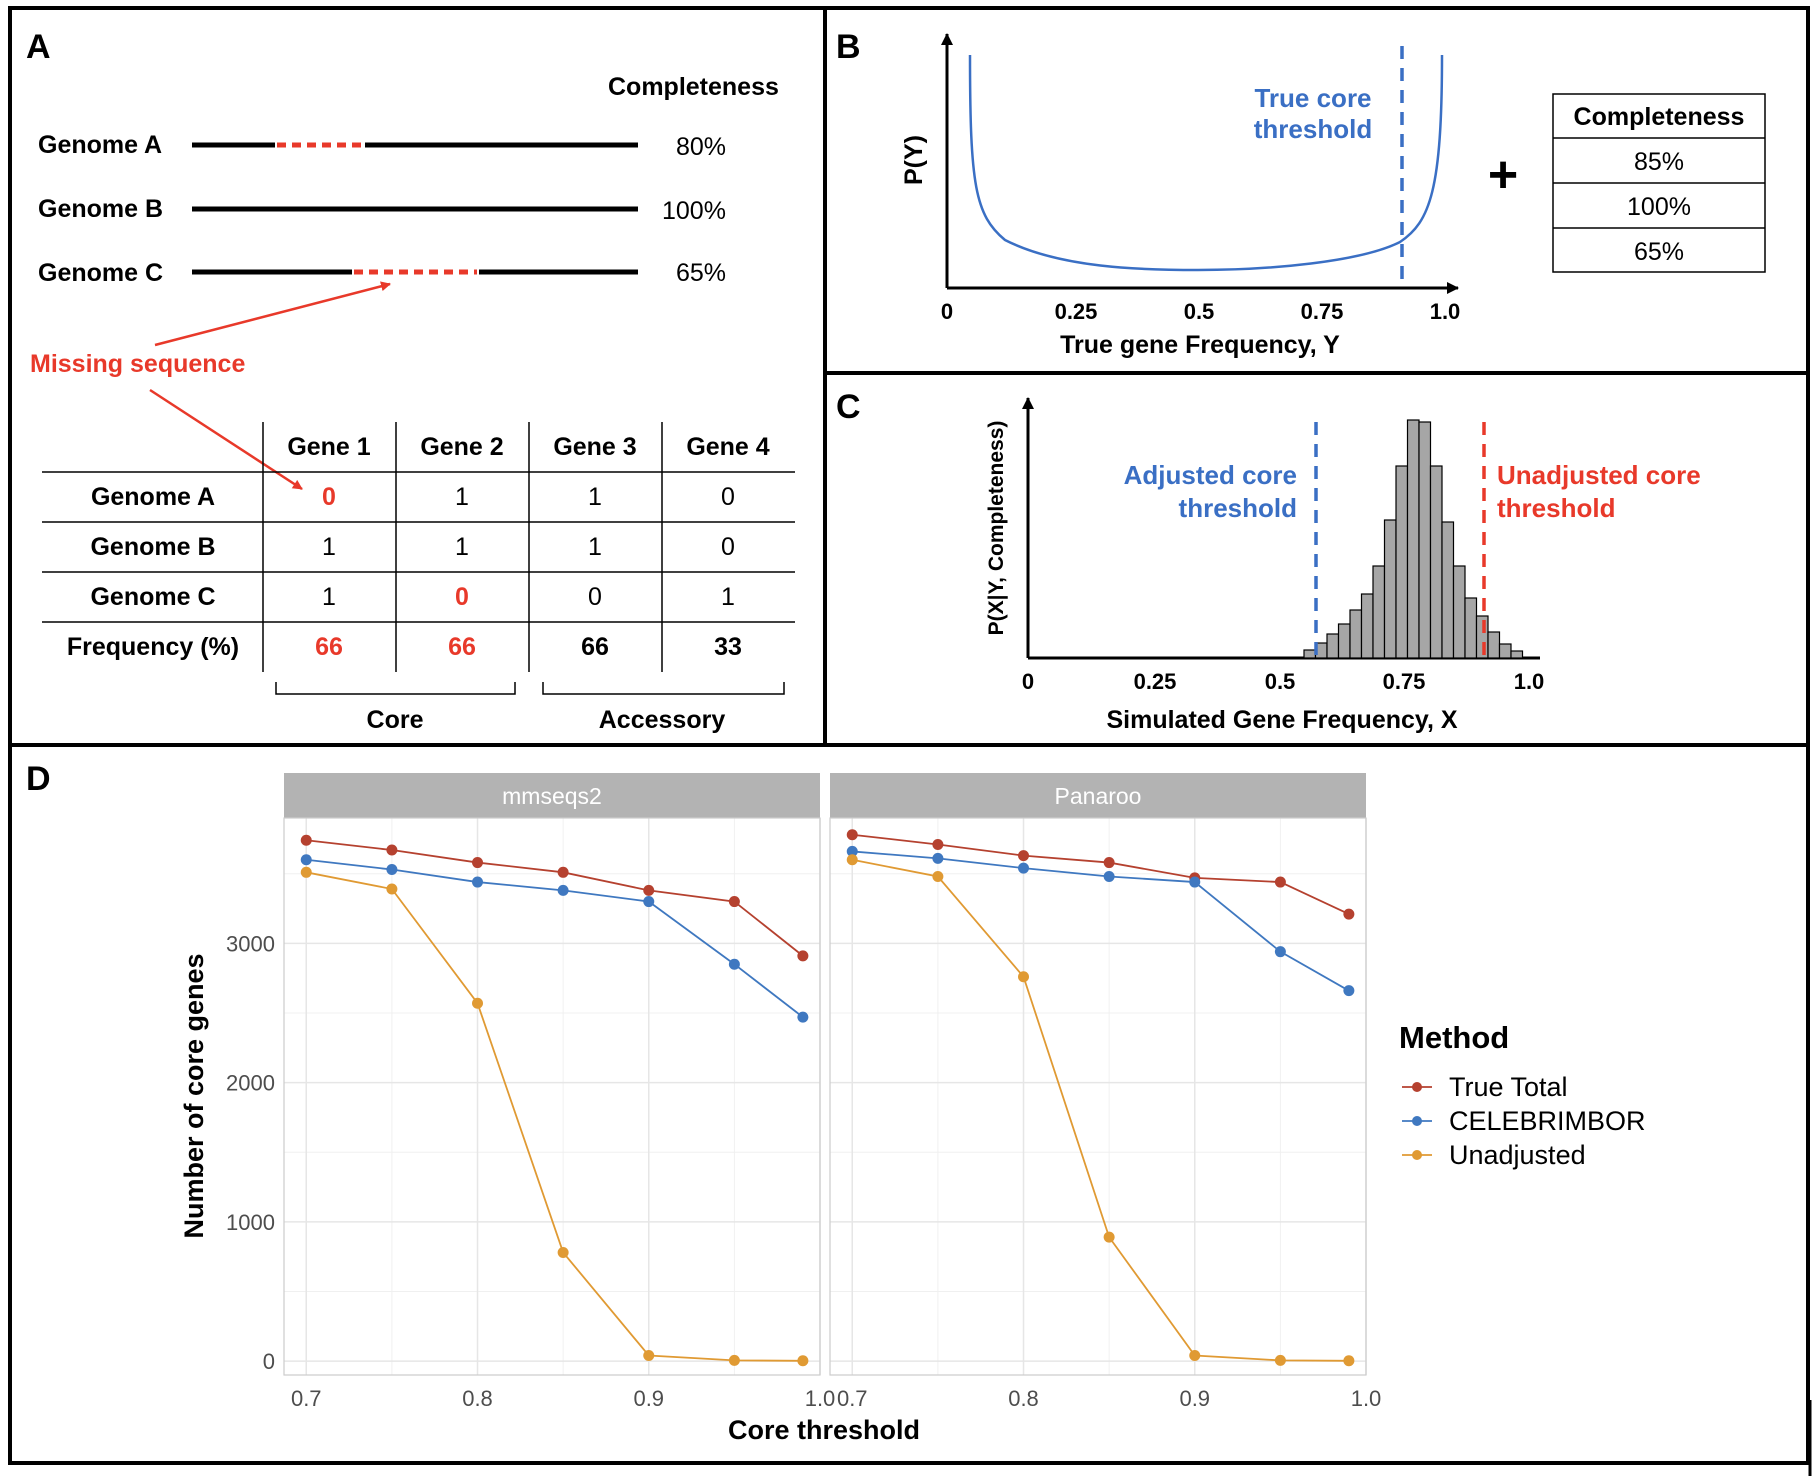 This screenshot has height=1478, width=1818. What do you see at coordinates (701, 273) in the screenshot?
I see `genome-c-completeness: 65%` at bounding box center [701, 273].